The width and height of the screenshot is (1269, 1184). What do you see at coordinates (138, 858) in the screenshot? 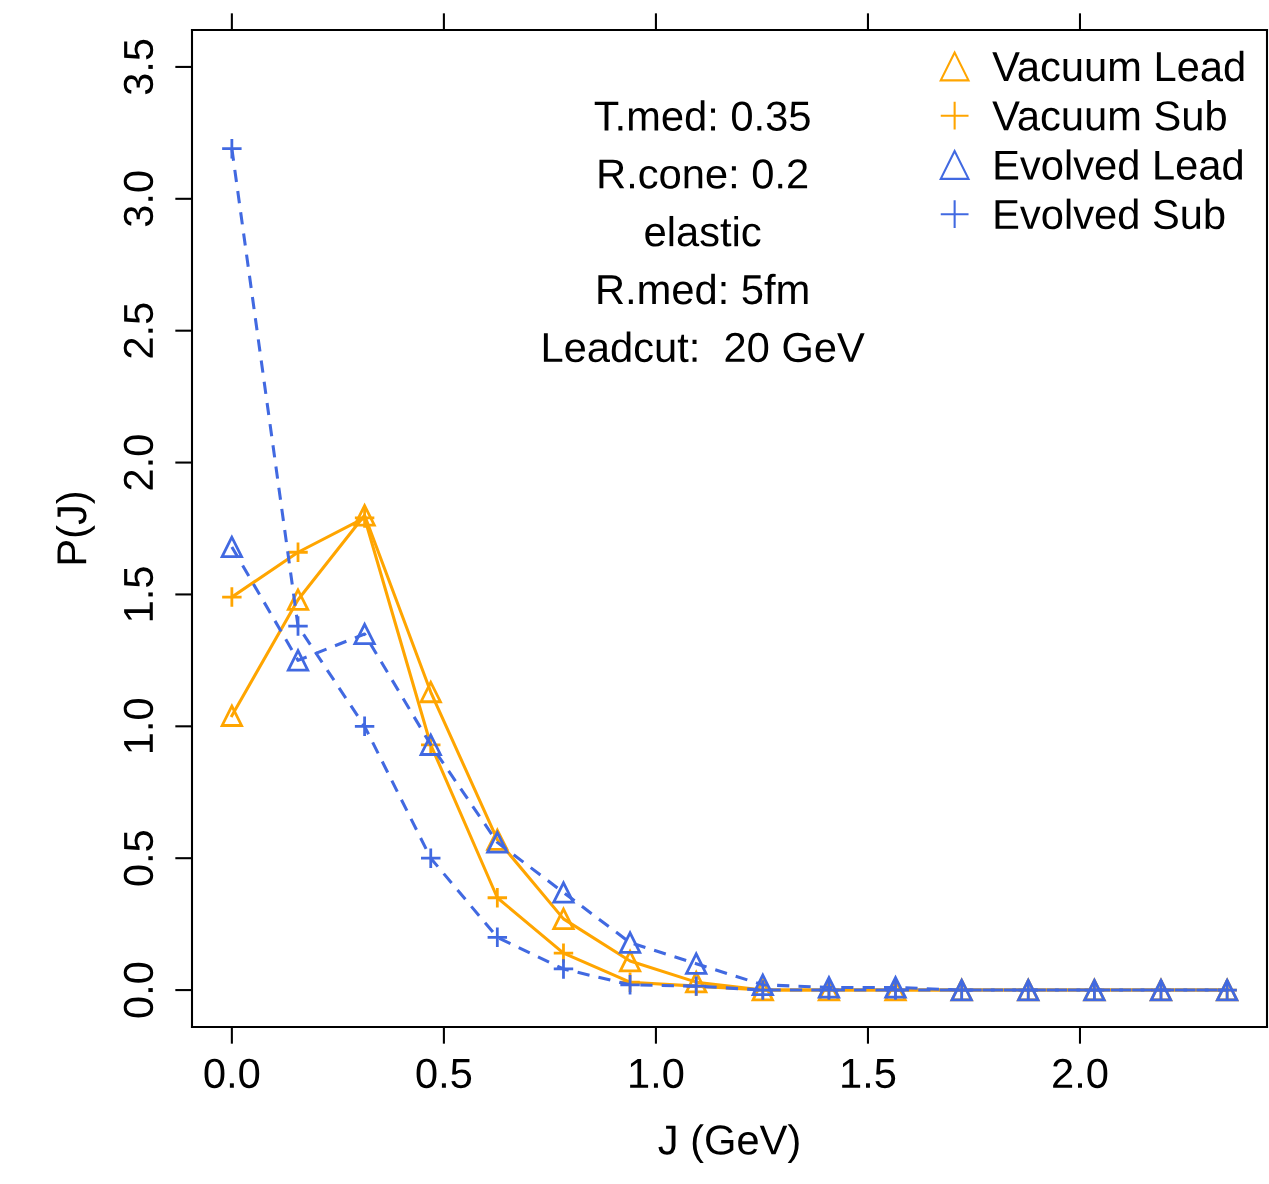
I see `y-tick-label: 0.5` at bounding box center [138, 858].